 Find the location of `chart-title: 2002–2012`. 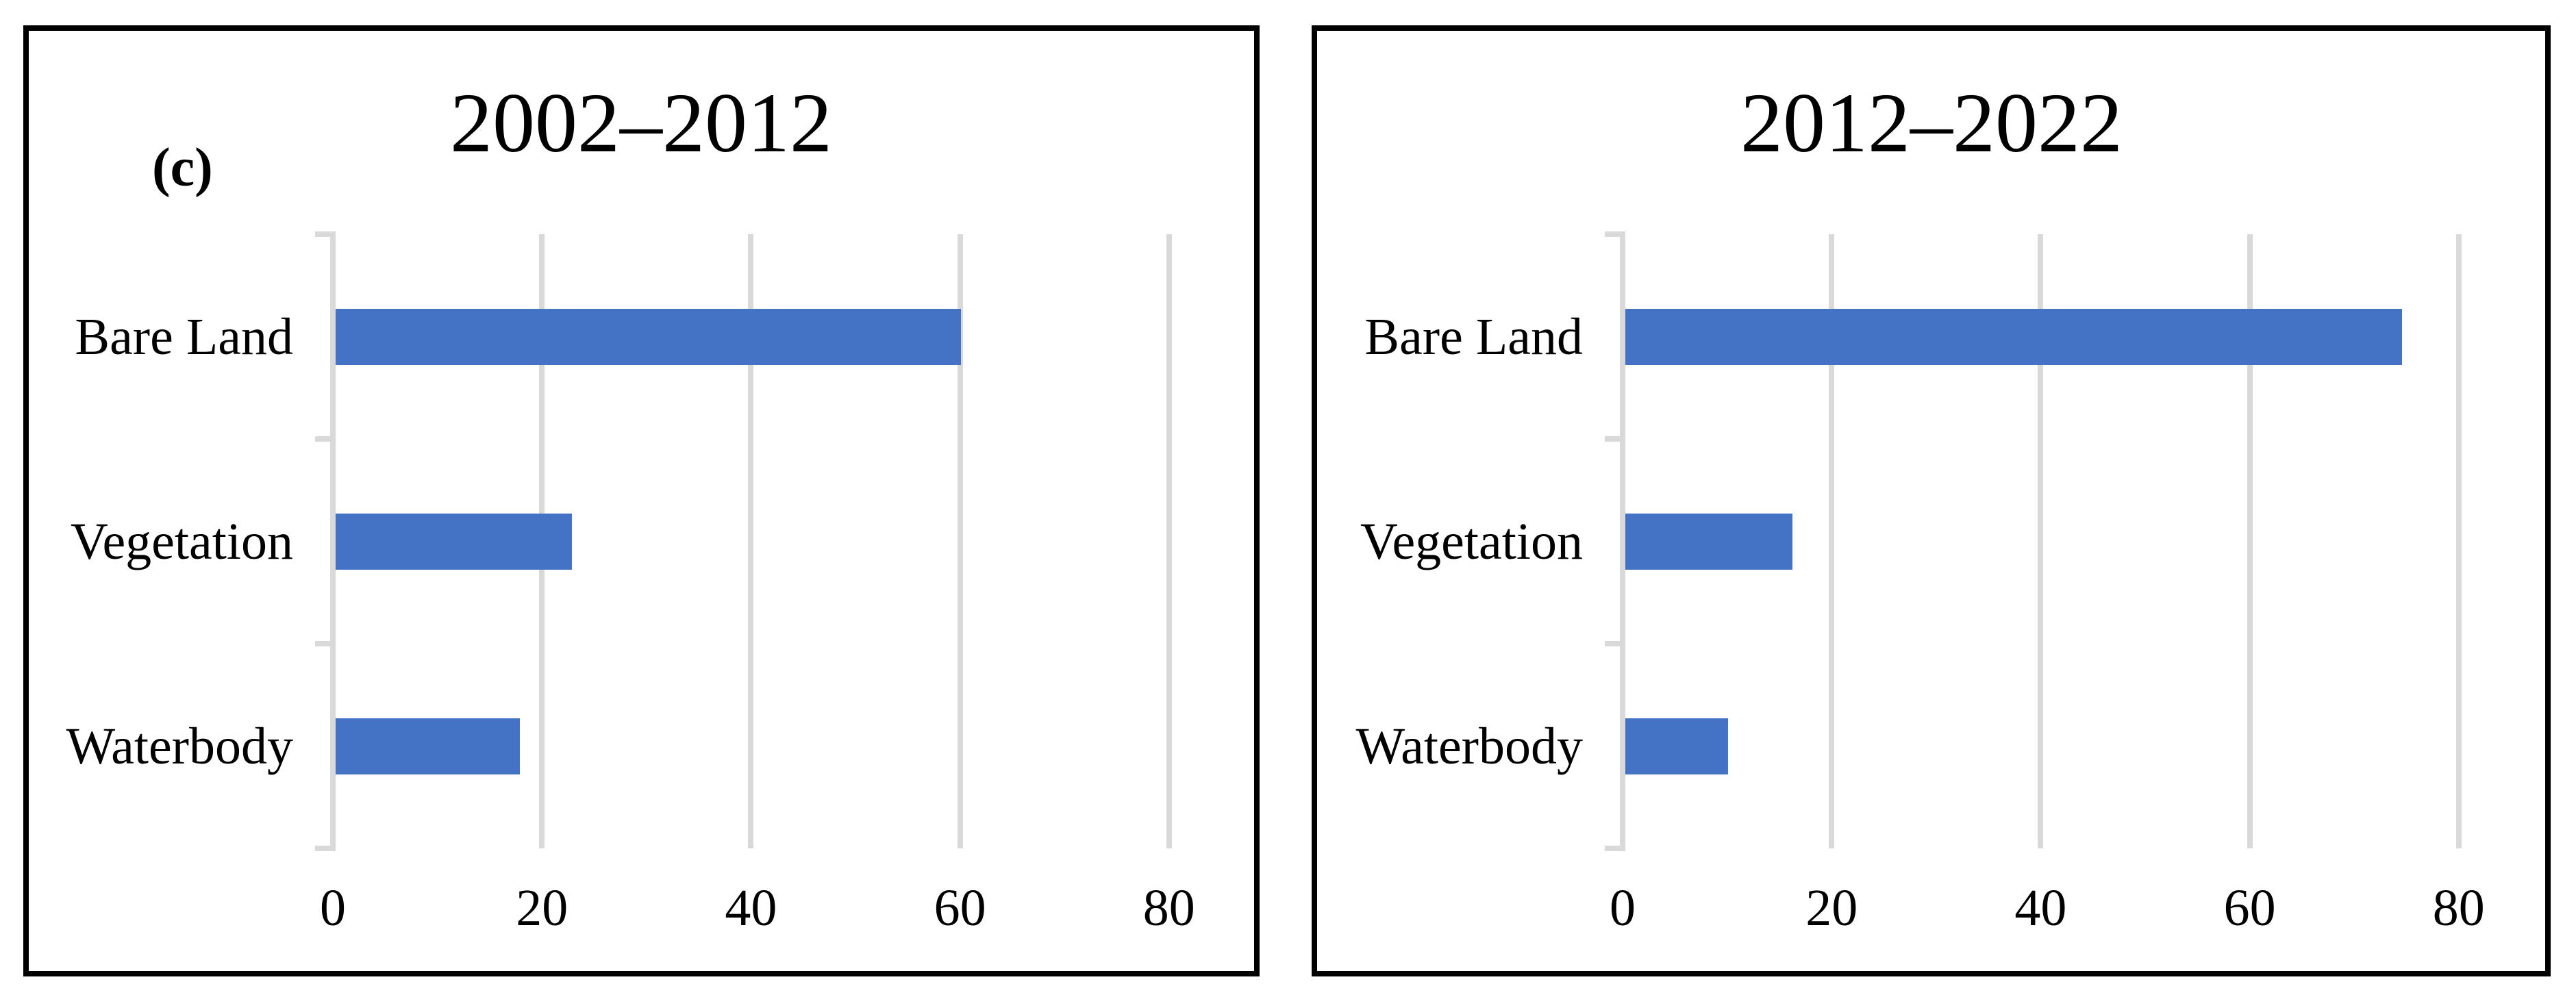

chart-title: 2002–2012 is located at coordinates (641, 123).